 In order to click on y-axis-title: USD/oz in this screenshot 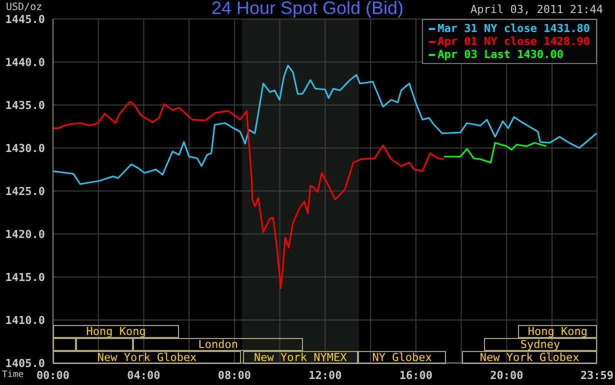, I will do `click(24, 7)`.